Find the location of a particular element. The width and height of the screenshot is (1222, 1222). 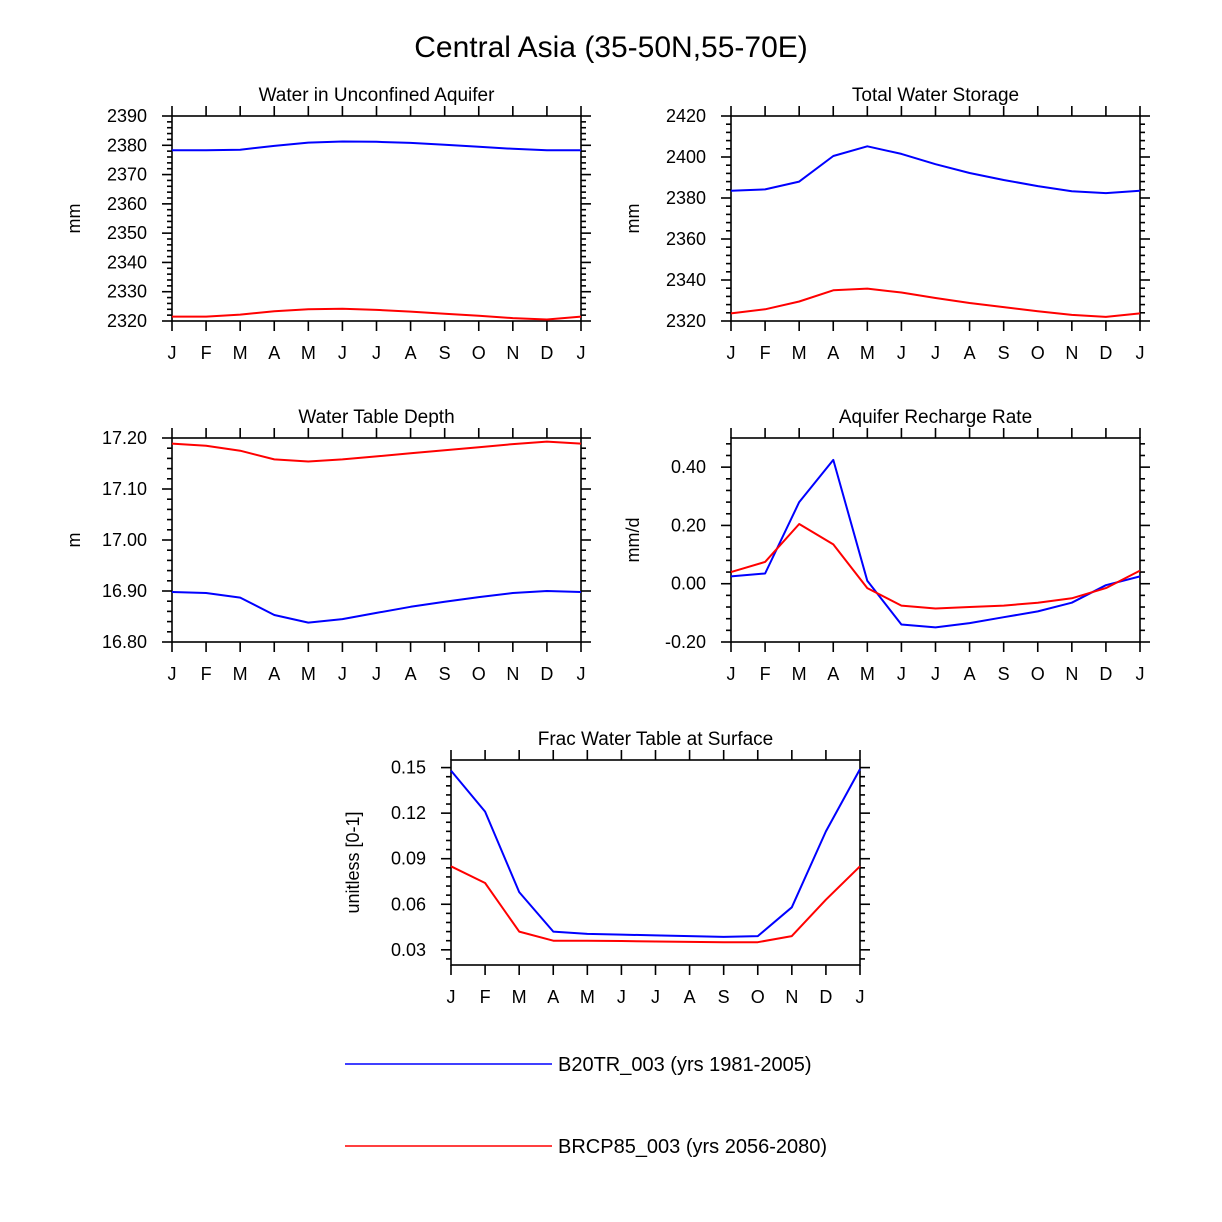

y-tick-label: 2340 is located at coordinates (686, 280).